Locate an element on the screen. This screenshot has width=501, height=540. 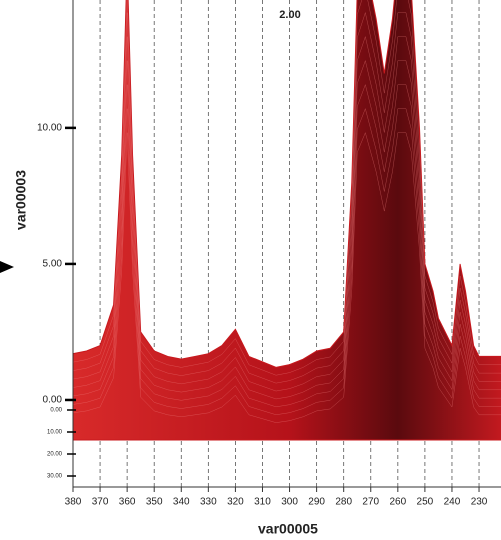
x-tick-label: 240 is located at coordinates (452, 502).